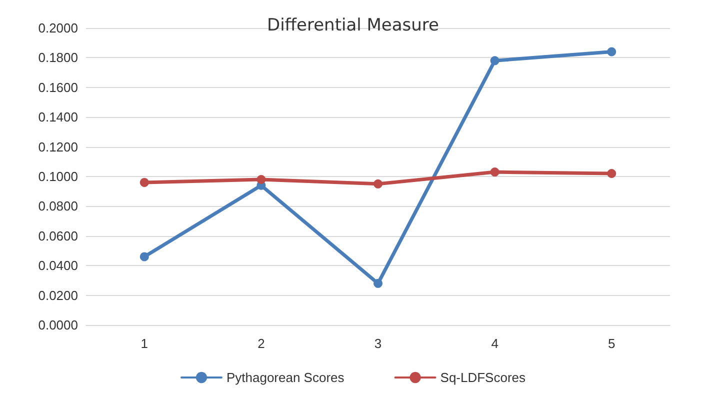 This screenshot has width=706, height=405. I want to click on x-tick-label: 2, so click(261, 343).